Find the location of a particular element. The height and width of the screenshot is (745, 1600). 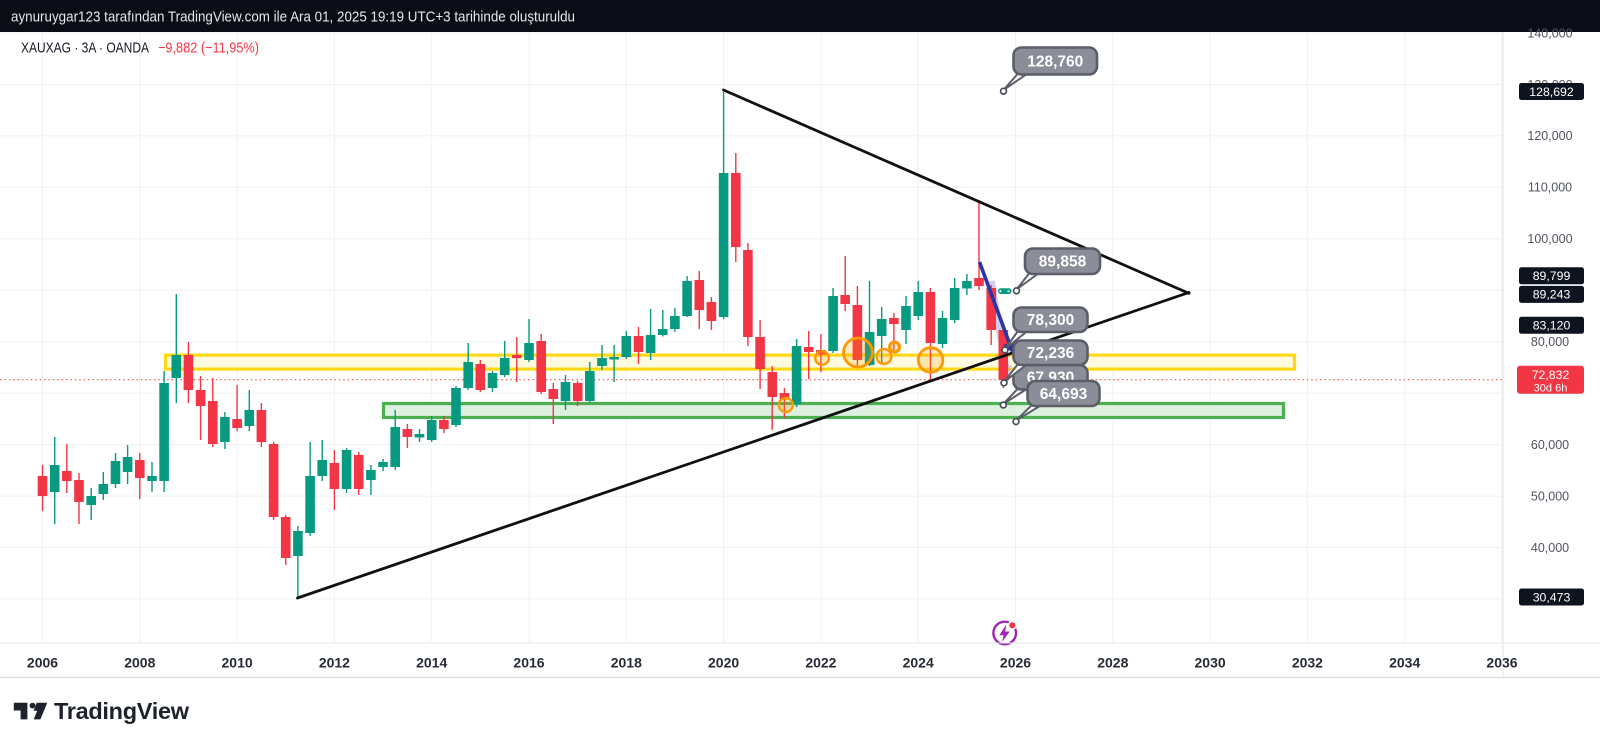

svg-text: 40,000 is located at coordinates (1550, 548).